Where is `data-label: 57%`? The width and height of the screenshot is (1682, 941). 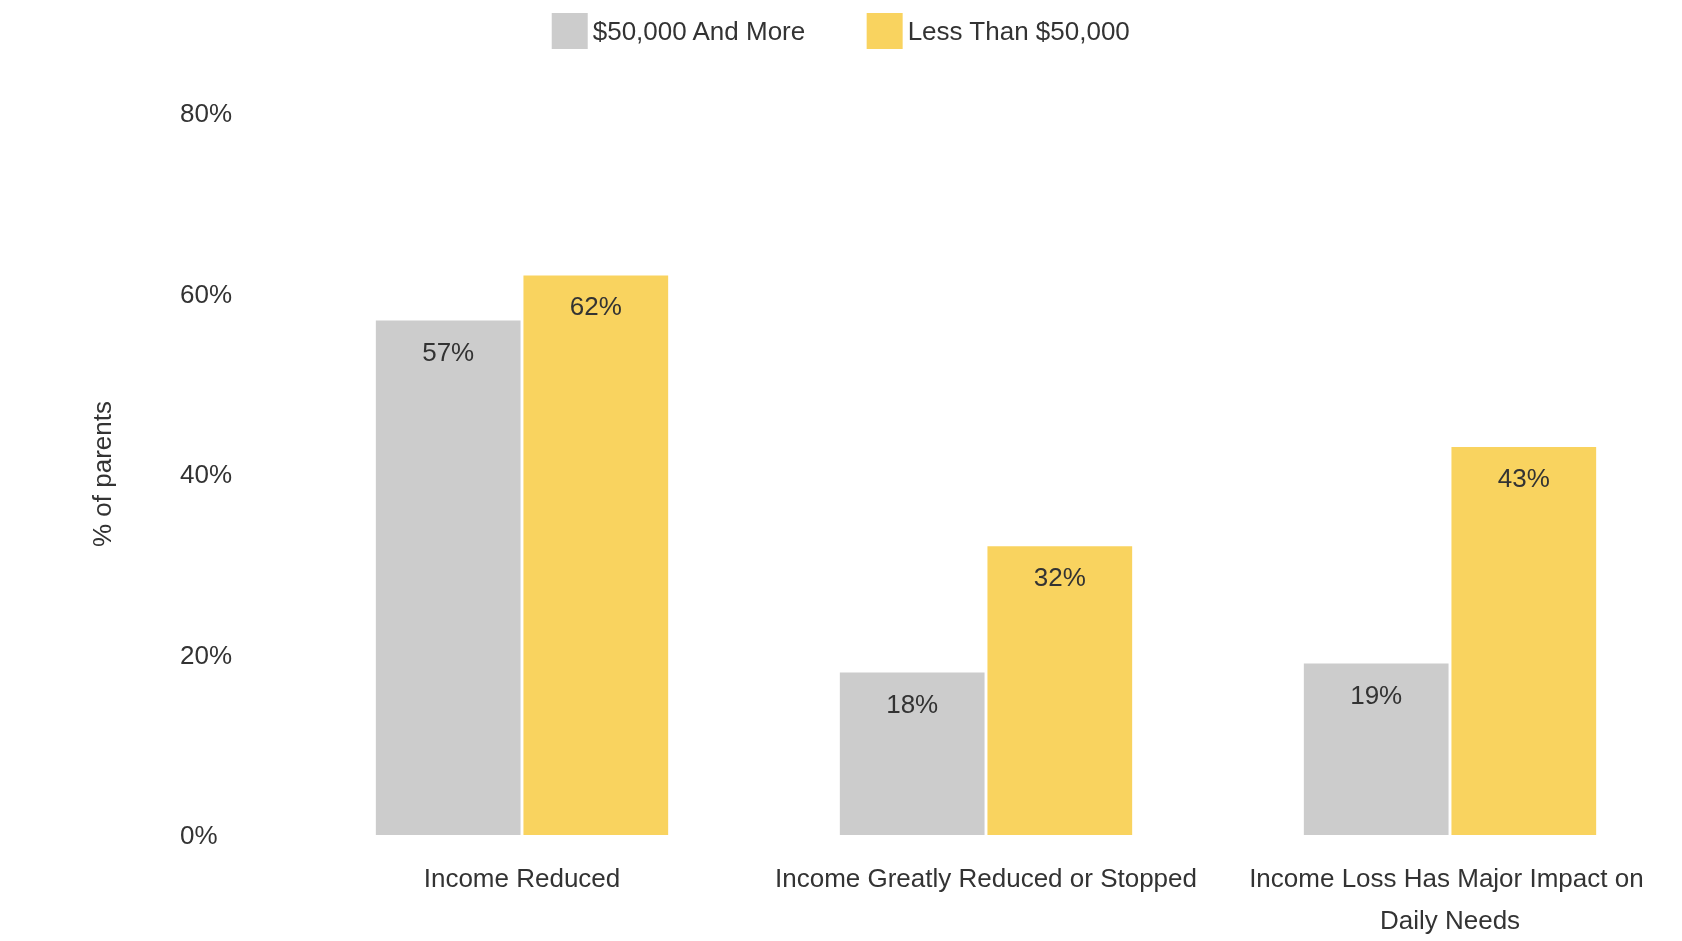
data-label: 57% is located at coordinates (448, 351).